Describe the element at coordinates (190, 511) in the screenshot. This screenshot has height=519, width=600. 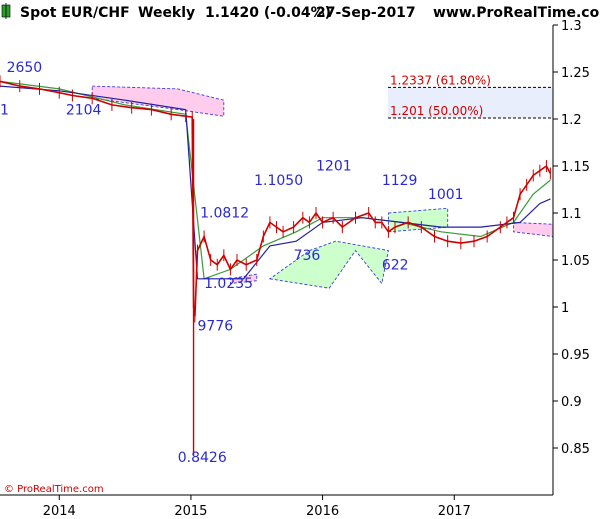
I see `x-tick-label: 2015` at that location.